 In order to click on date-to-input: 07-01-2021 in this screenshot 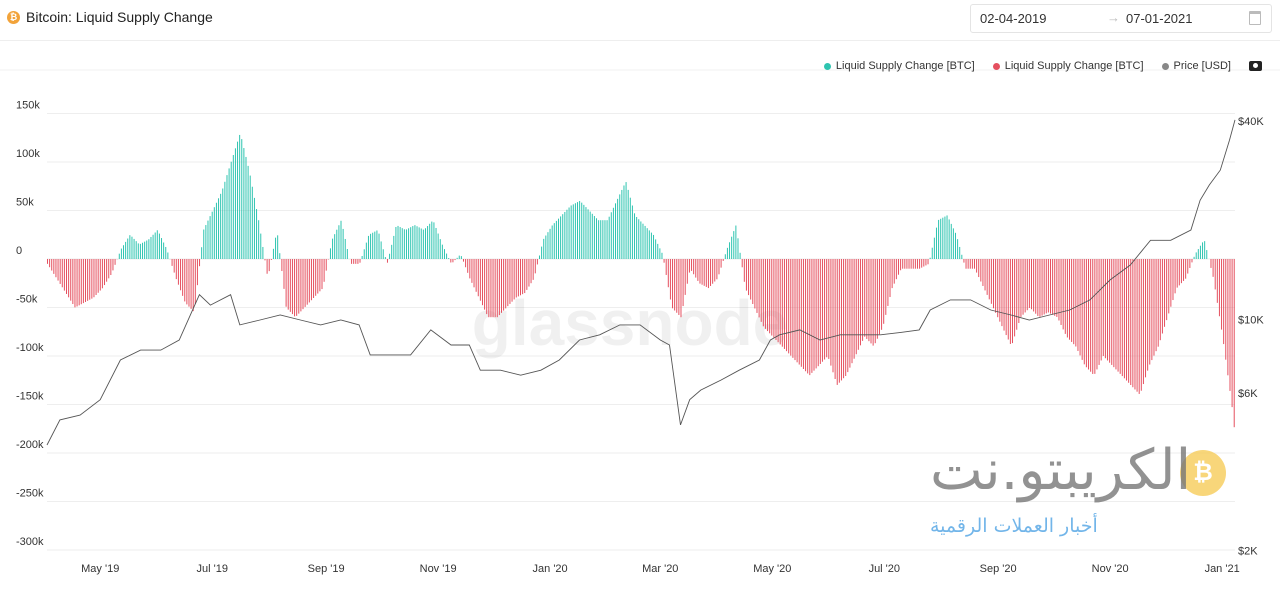, I will do `click(1159, 18)`.